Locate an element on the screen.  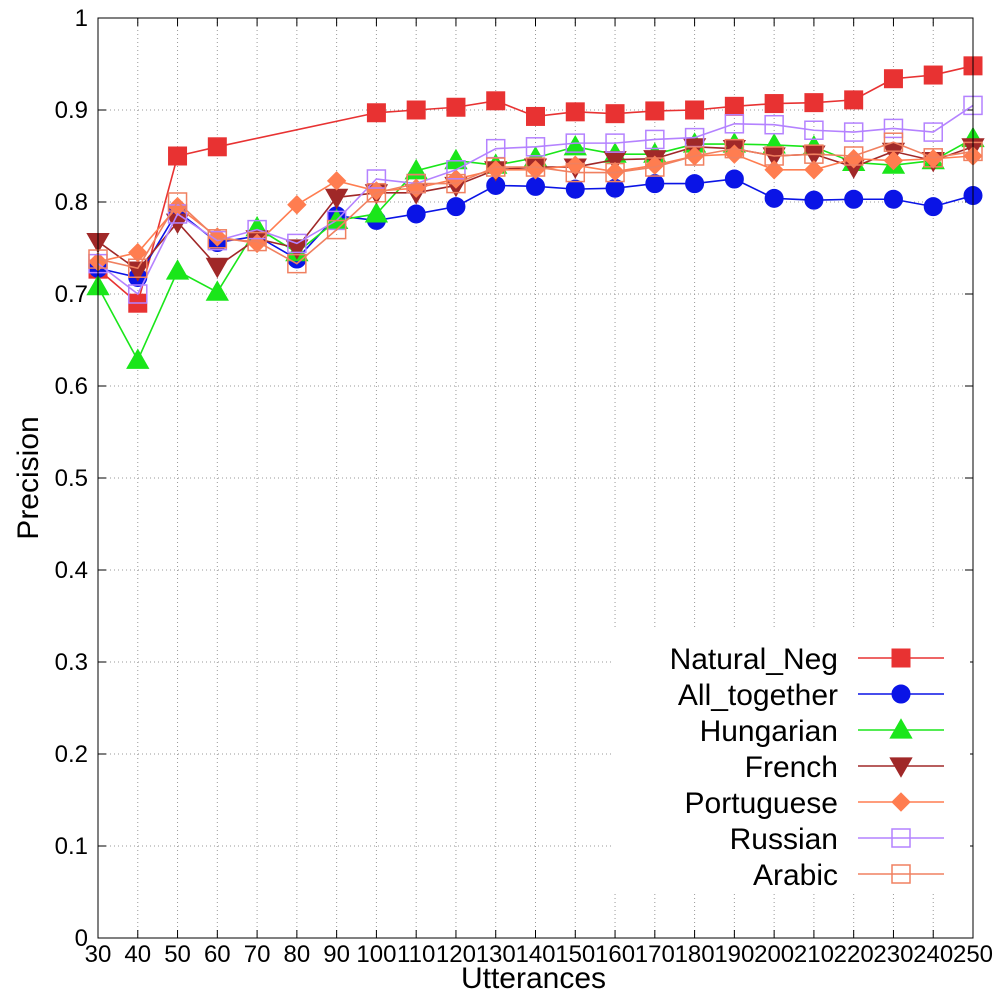
series-all-together is located at coordinates (535, 228).